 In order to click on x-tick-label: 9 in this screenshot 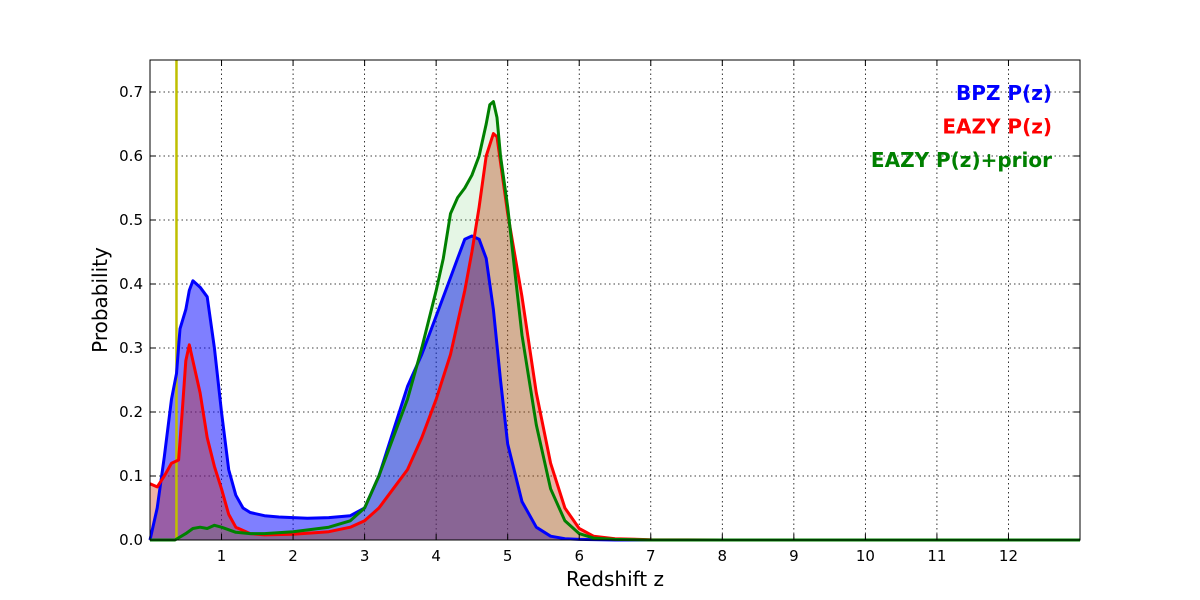, I will do `click(794, 556)`.